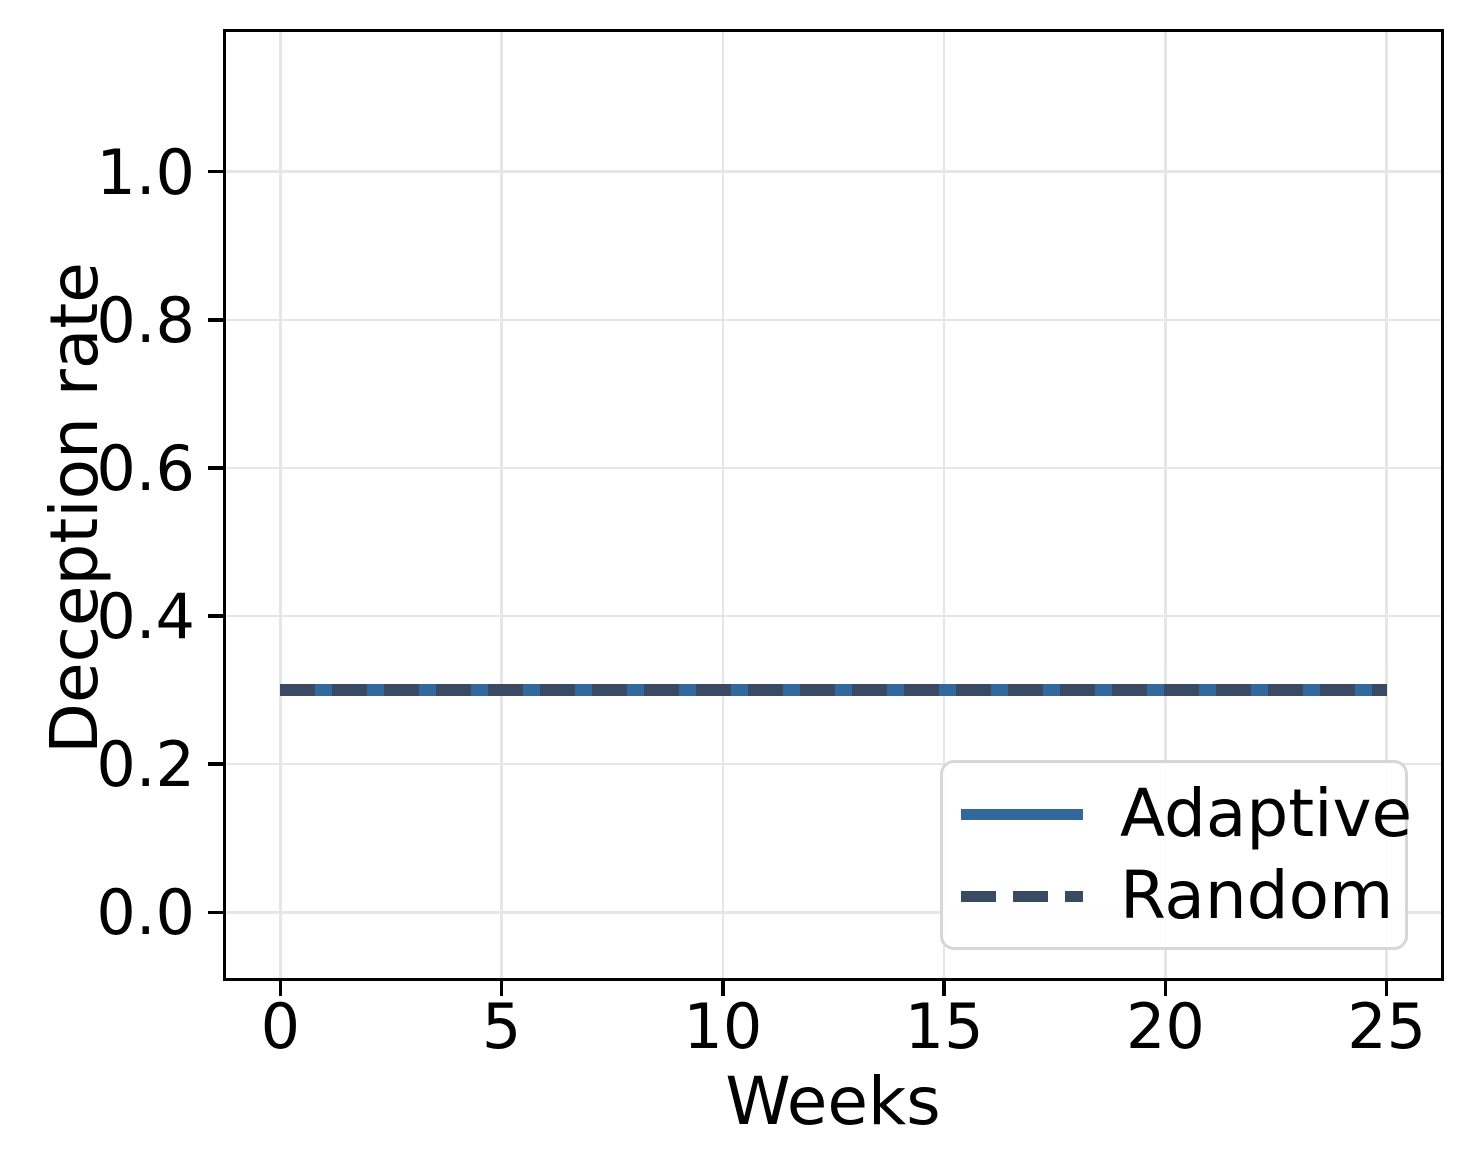  What do you see at coordinates (145, 320) in the screenshot?
I see `y-tick-label: 0.8` at bounding box center [145, 320].